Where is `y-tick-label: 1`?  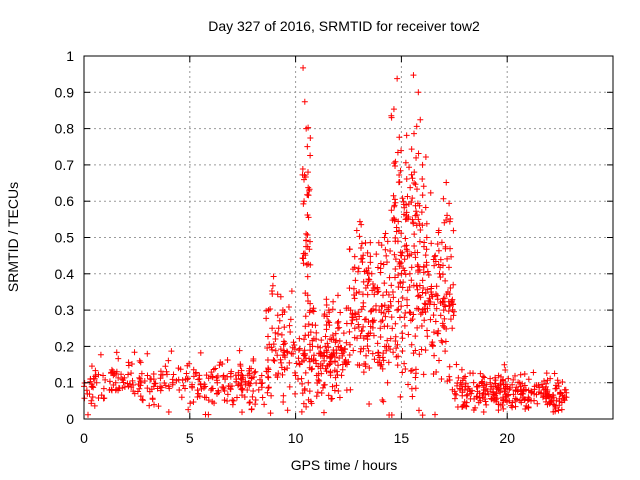 y-tick-label: 1 is located at coordinates (70, 56).